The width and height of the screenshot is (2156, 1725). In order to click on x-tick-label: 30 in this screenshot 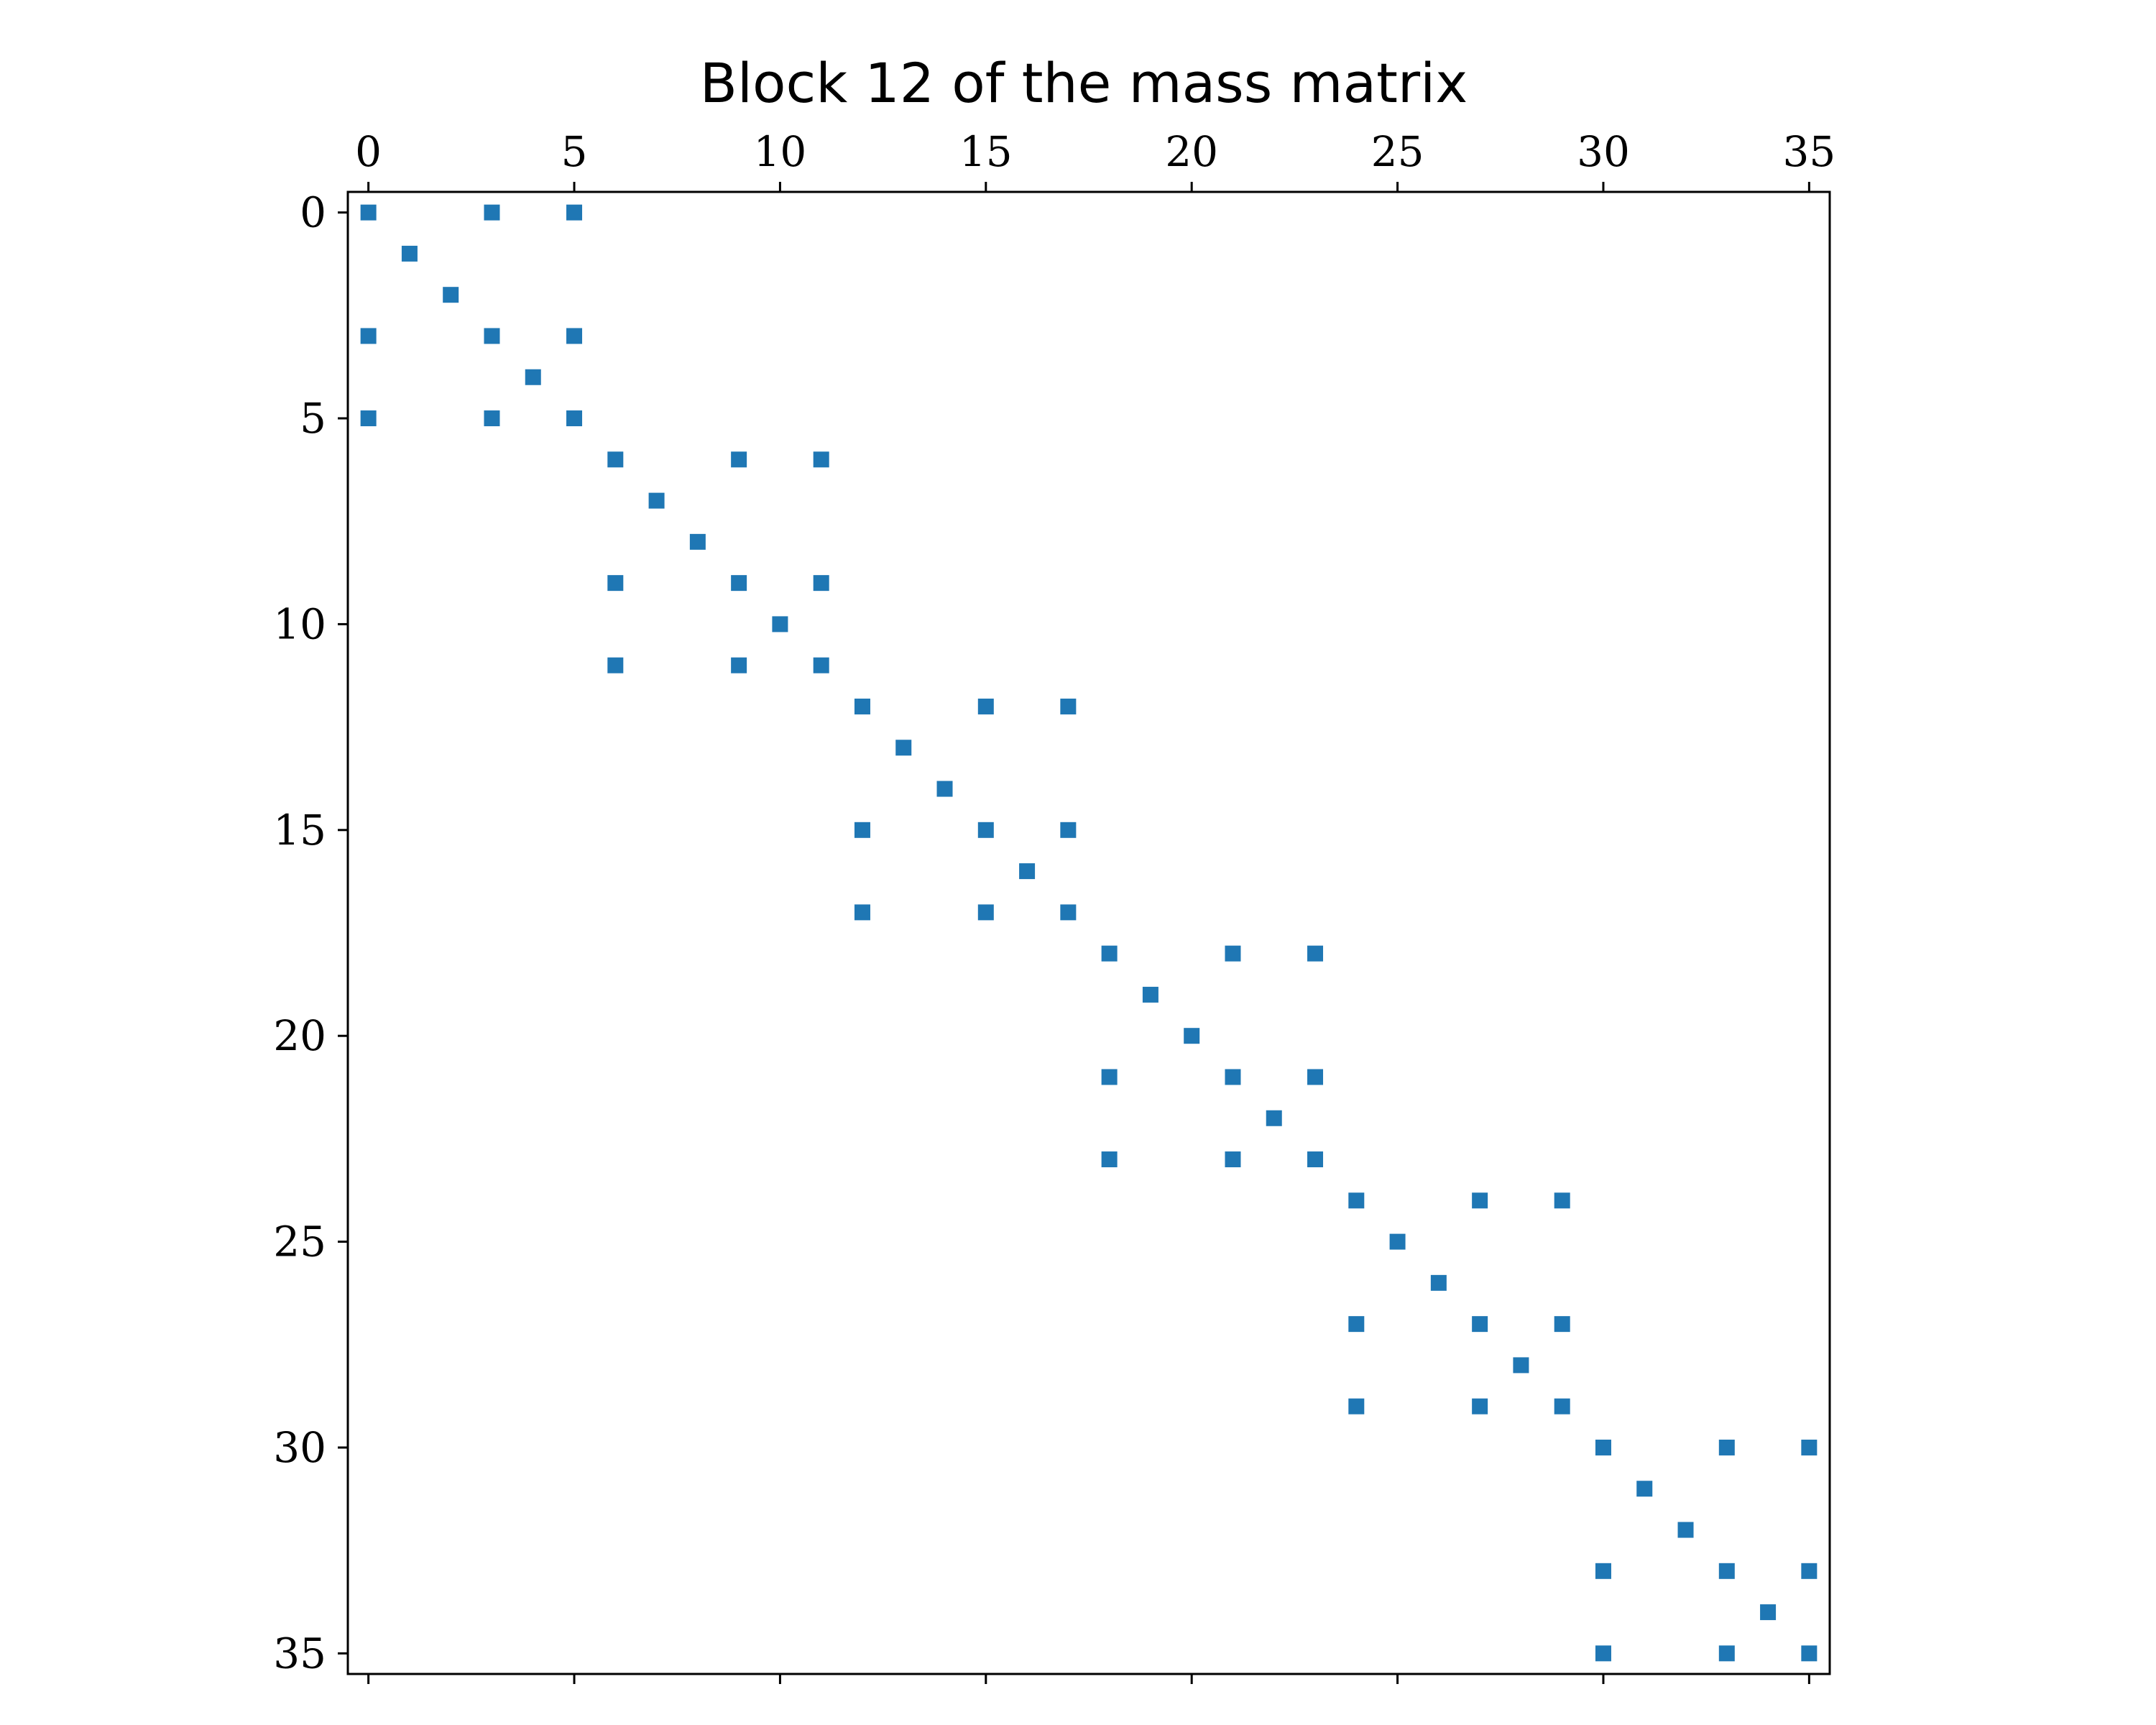, I will do `click(1604, 151)`.